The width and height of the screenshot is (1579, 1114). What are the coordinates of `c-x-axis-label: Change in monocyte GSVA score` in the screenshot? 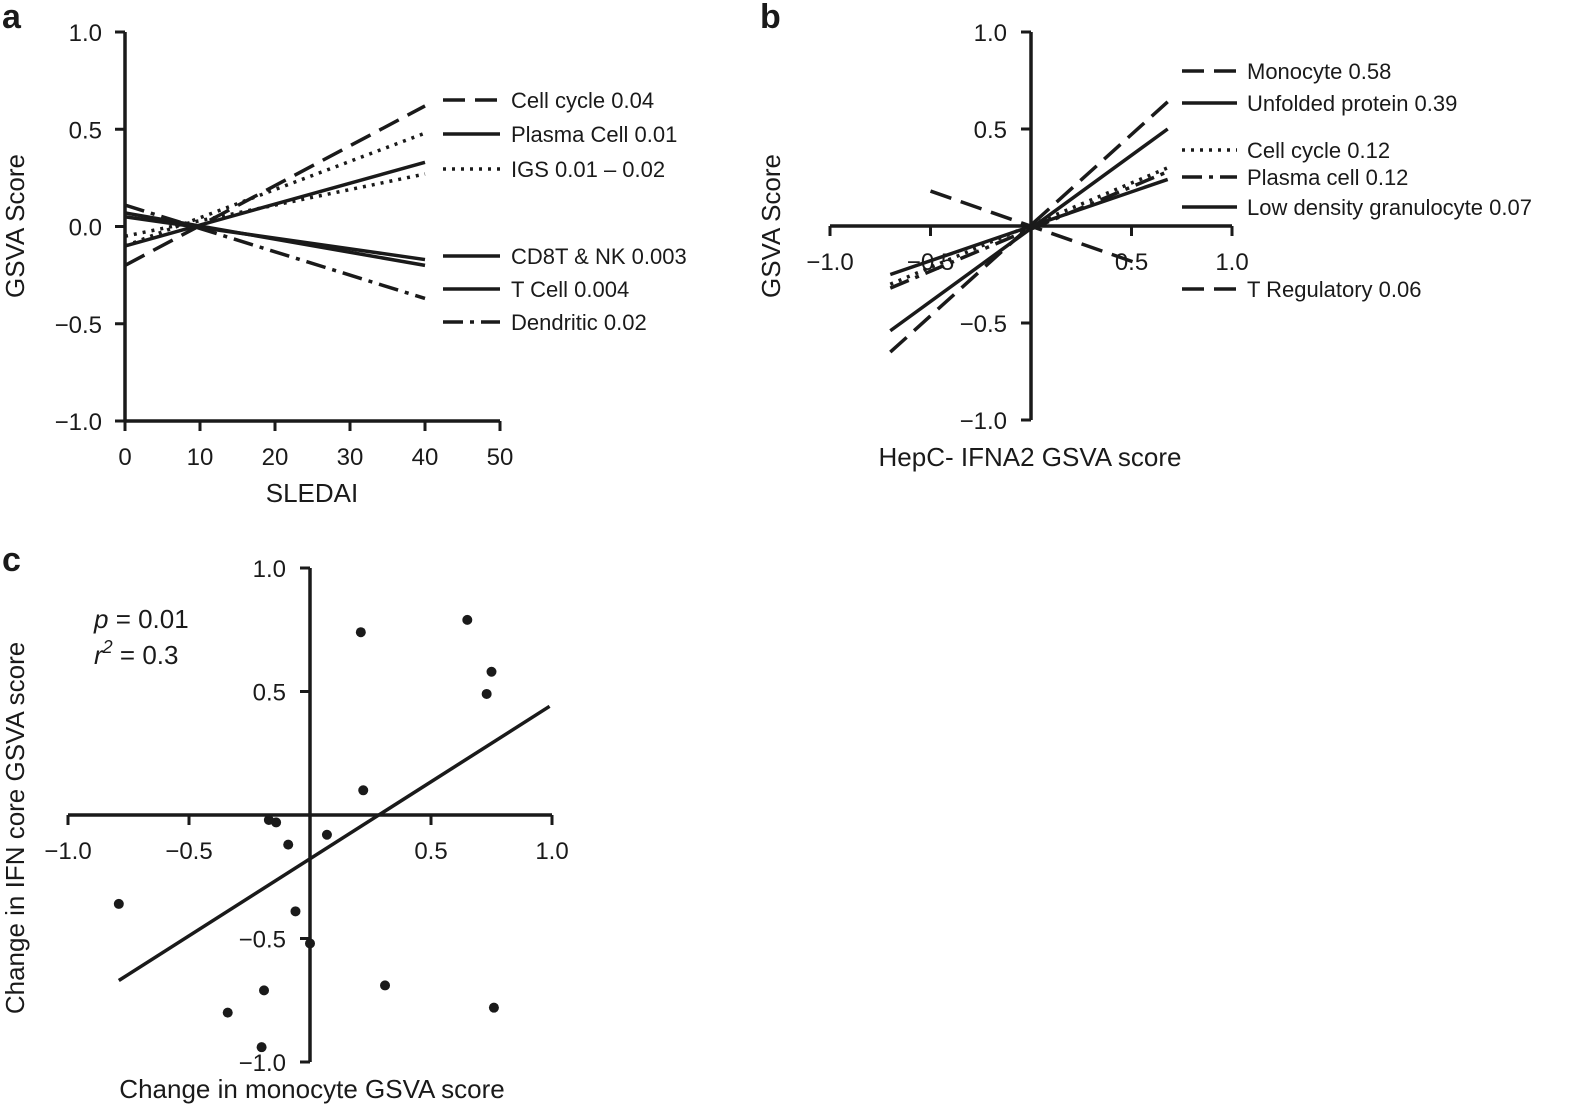 It's located at (311, 1089).